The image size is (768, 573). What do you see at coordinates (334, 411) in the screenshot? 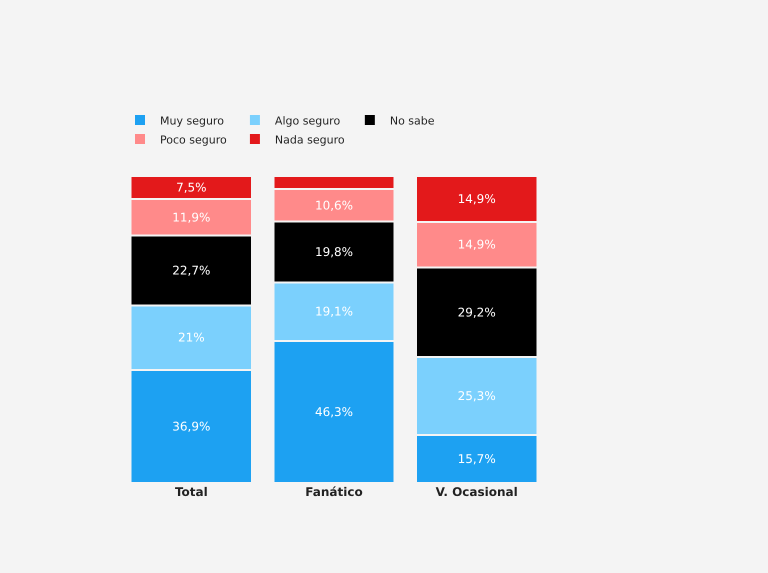
I see `data-label: 46,3%` at bounding box center [334, 411].